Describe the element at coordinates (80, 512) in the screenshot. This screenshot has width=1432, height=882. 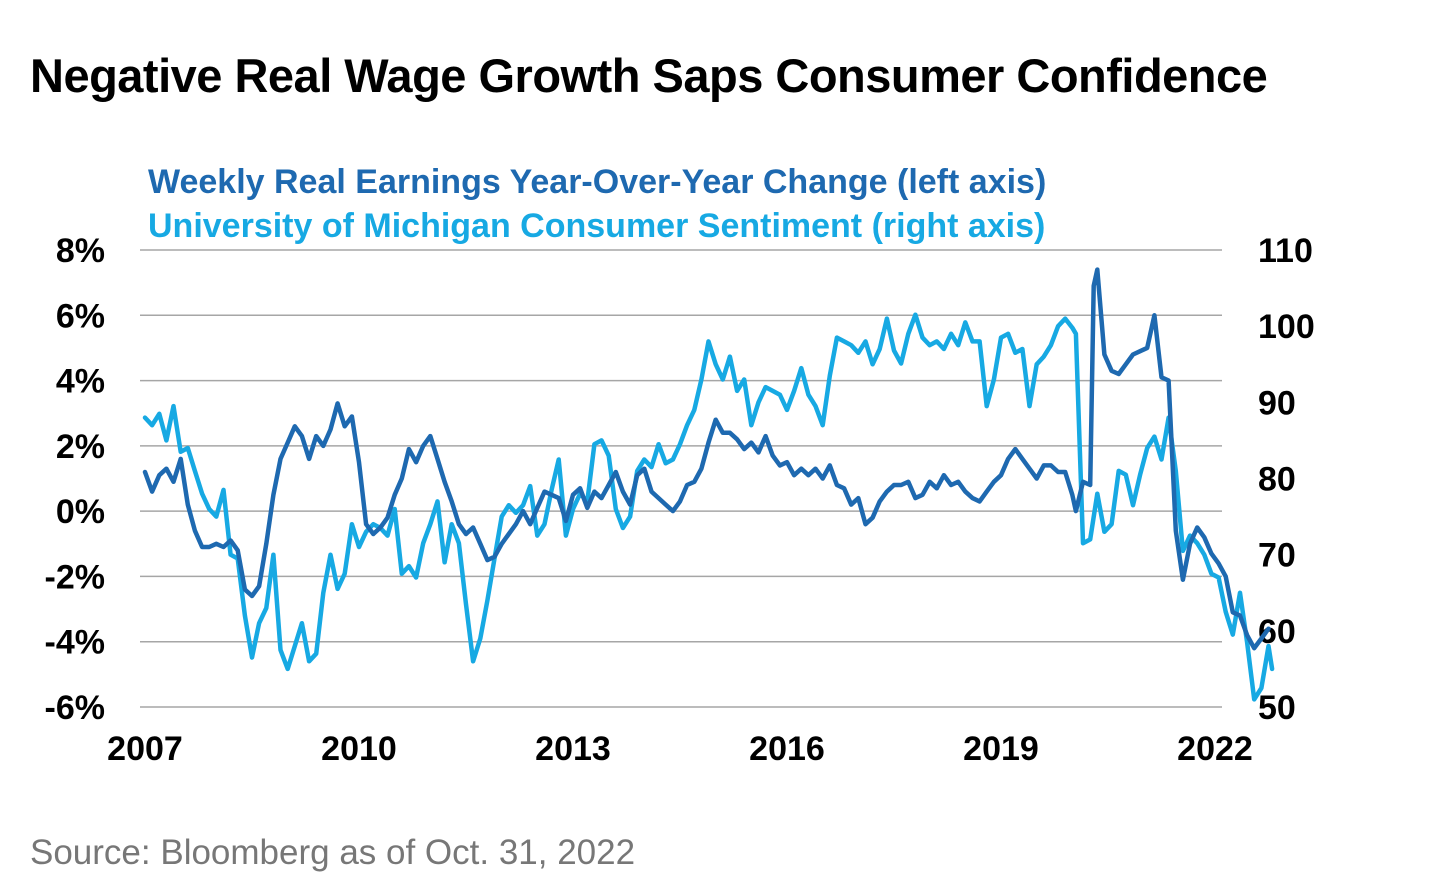
I see `left-tick-label: 0%` at that location.